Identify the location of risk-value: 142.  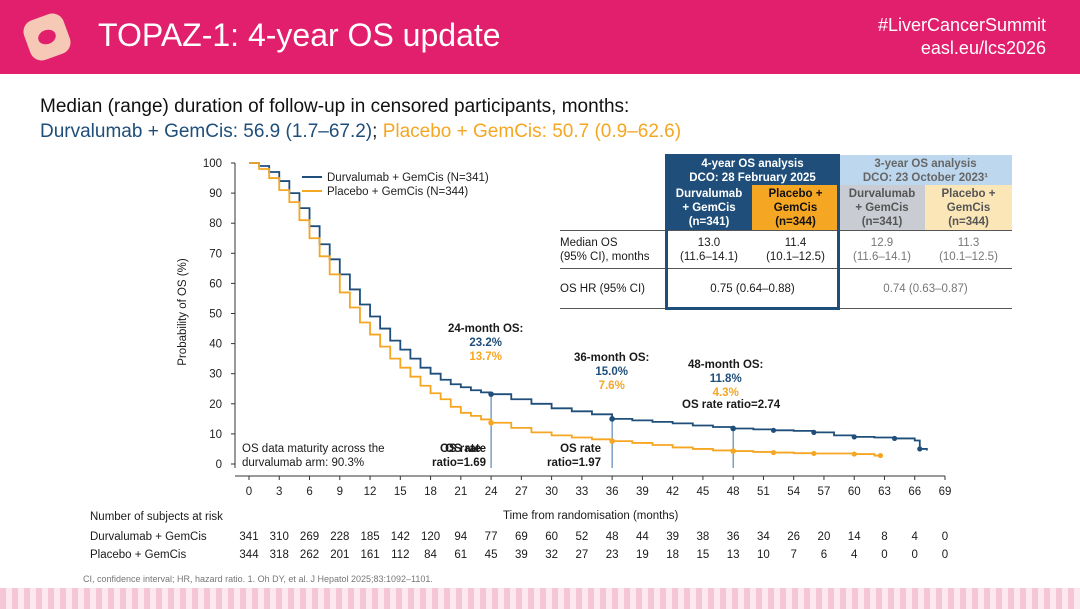
(400, 537).